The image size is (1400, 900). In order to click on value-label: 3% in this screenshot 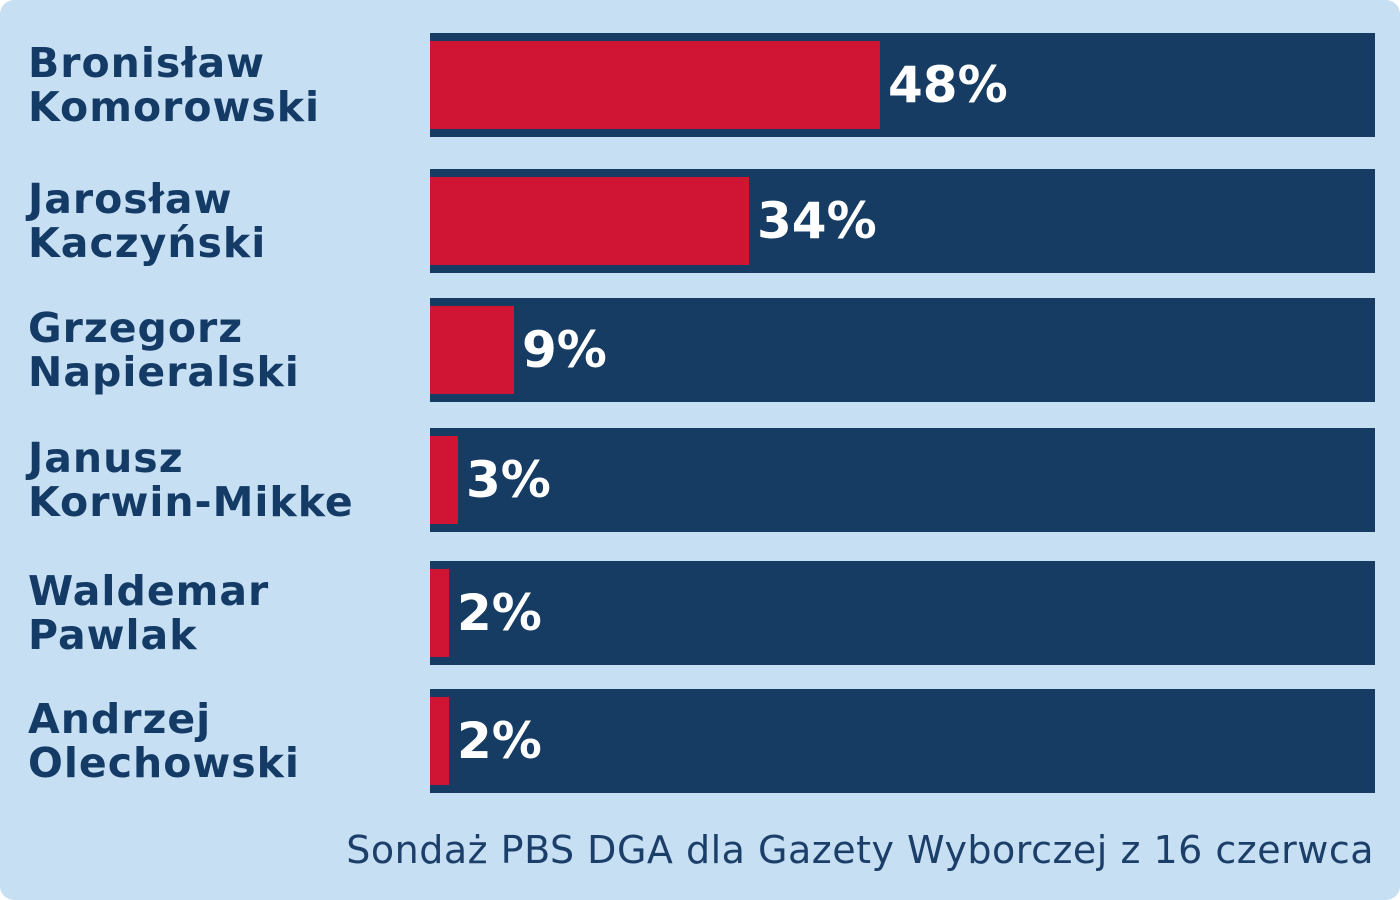, I will do `click(508, 480)`.